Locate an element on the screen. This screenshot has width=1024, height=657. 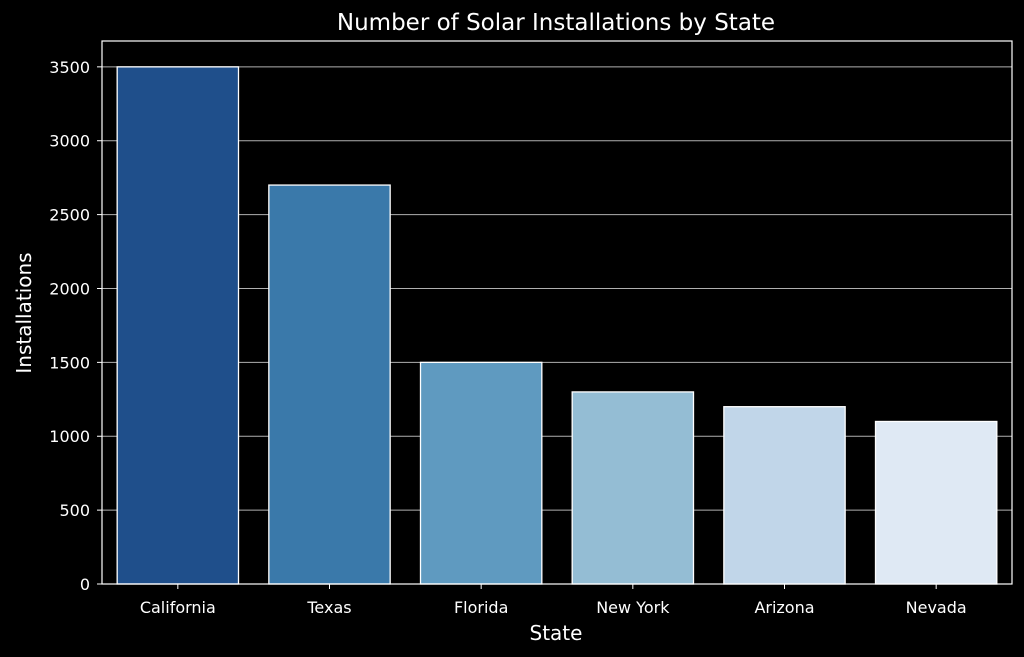
y-tick-label: 3500 is located at coordinates (69, 67).